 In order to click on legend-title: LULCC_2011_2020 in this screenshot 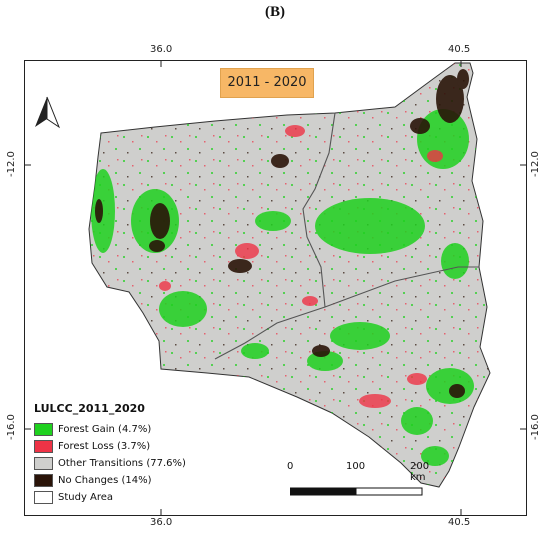, I will do `click(89, 408)`.